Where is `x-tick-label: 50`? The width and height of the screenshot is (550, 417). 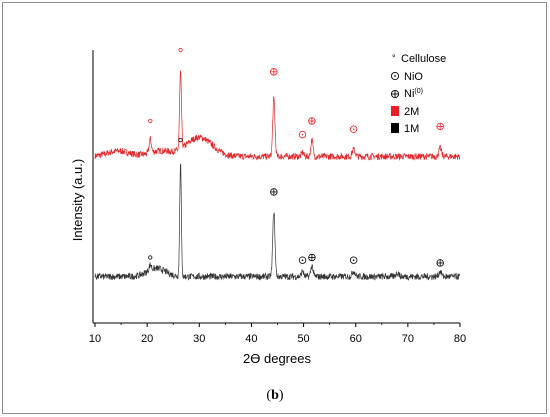
x-tick-label: 50 is located at coordinates (303, 339).